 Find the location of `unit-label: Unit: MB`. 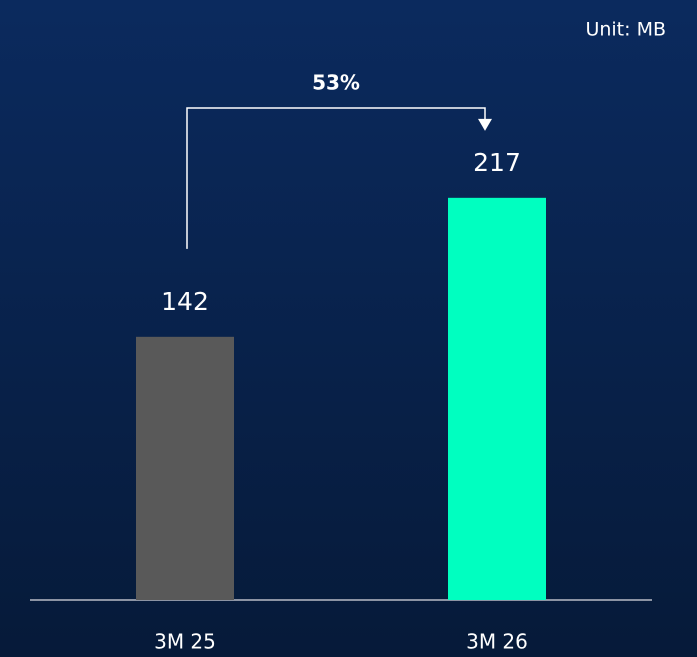

unit-label: Unit: MB is located at coordinates (625, 30).